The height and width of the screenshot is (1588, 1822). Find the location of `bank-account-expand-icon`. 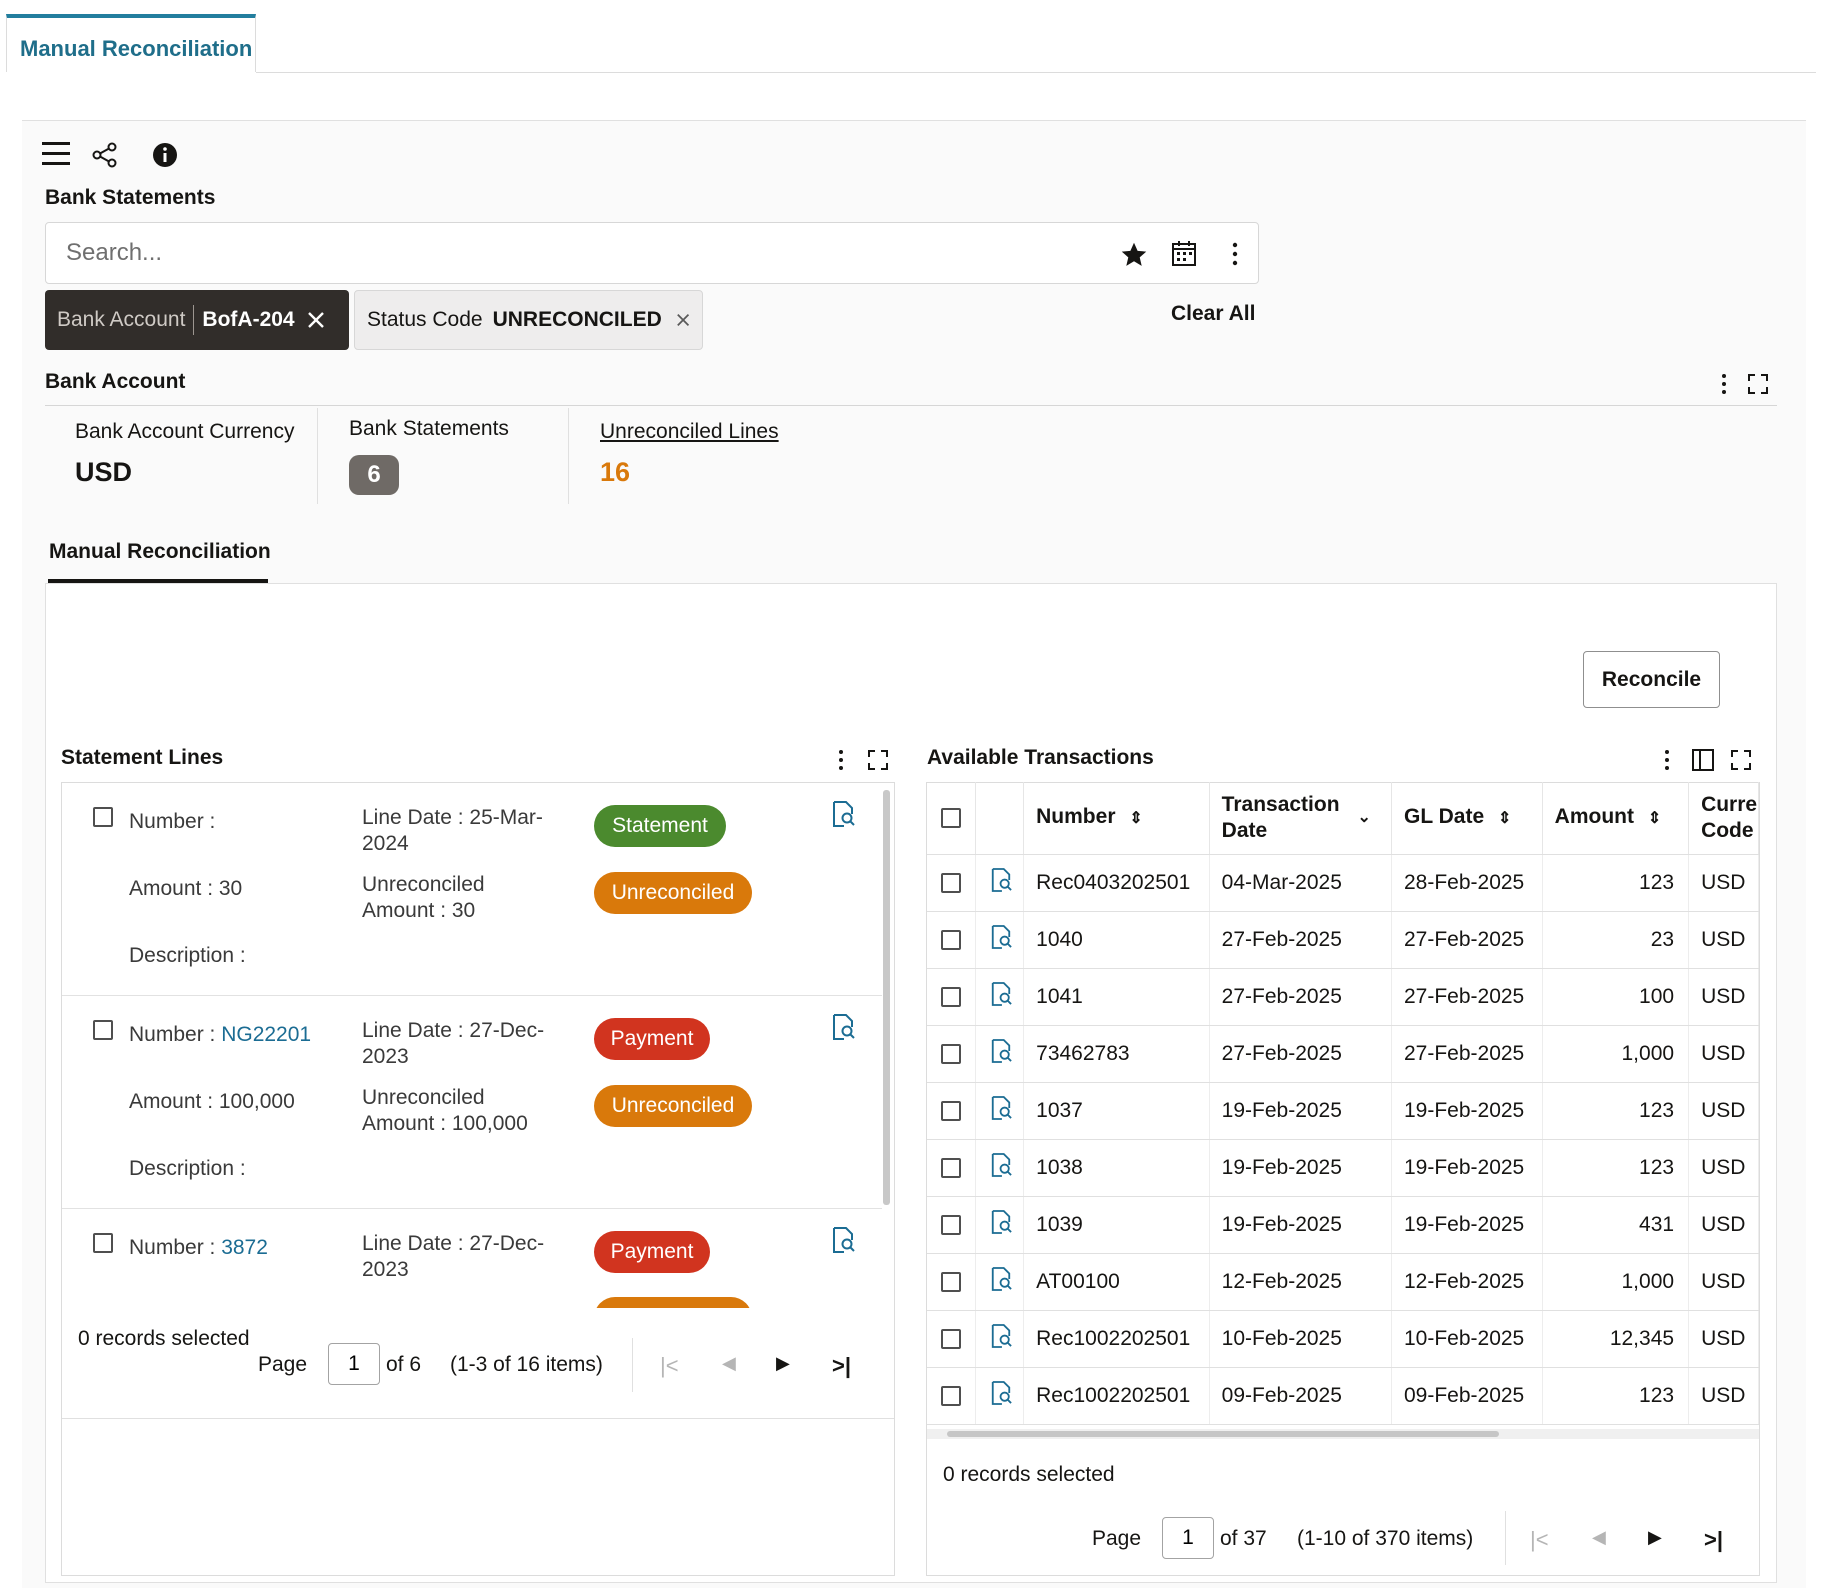

bank-account-expand-icon is located at coordinates (1758, 384).